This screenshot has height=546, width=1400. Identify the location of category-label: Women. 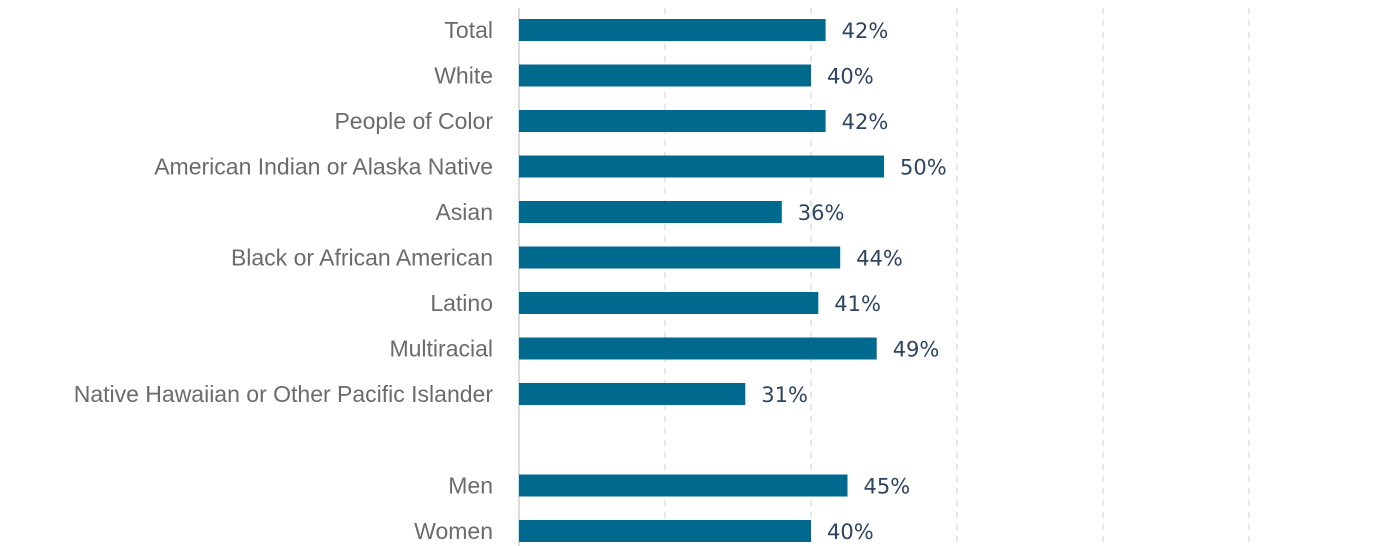
(453, 531).